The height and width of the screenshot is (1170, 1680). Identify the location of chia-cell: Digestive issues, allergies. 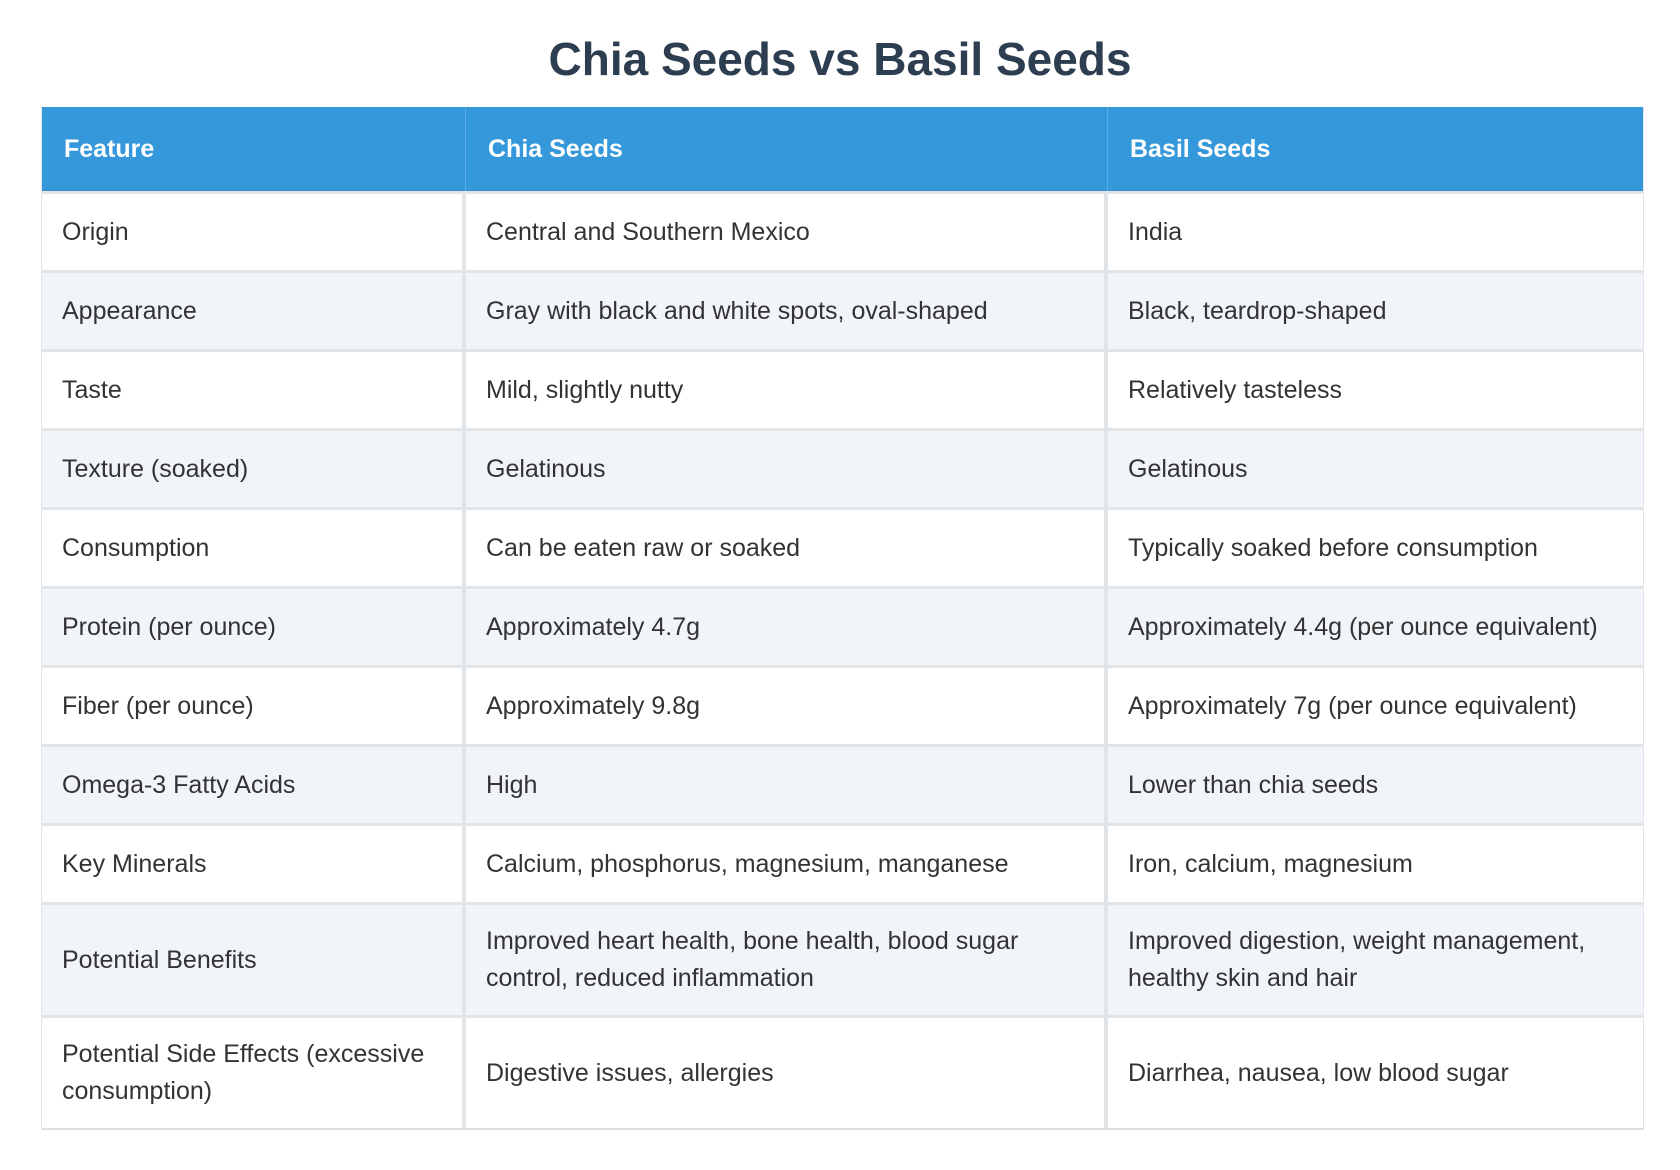
(787, 1071).